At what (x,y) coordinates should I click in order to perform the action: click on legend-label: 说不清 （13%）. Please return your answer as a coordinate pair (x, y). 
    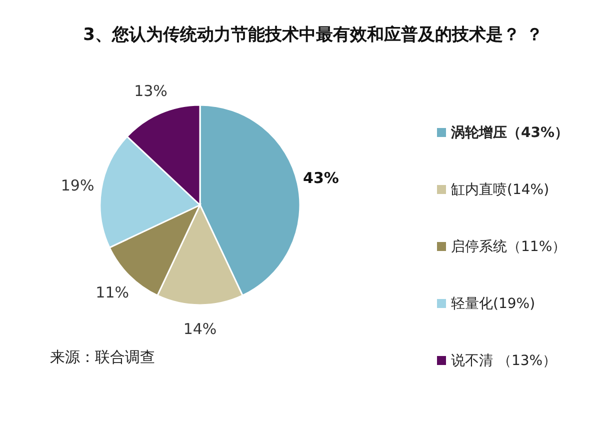
    Looking at the image, I should click on (504, 361).